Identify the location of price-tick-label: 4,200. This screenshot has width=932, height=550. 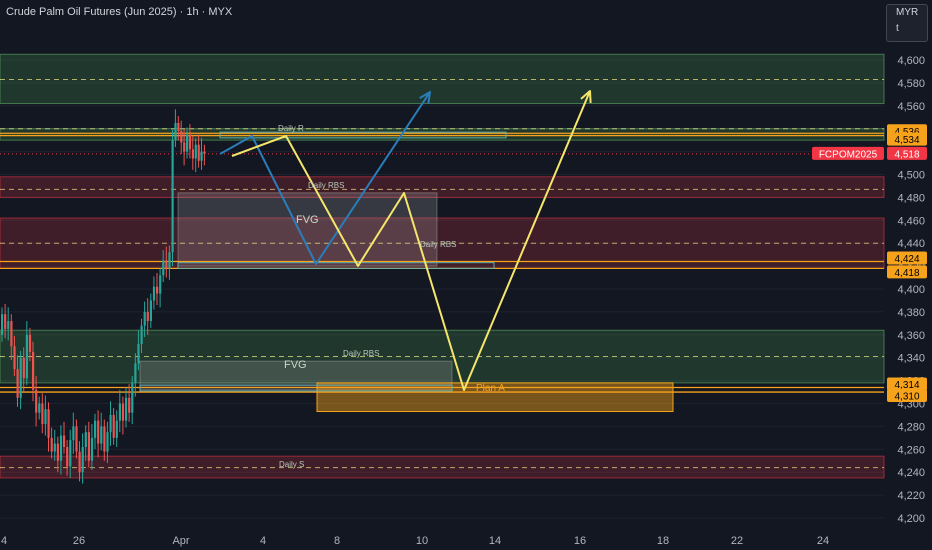
(911, 519).